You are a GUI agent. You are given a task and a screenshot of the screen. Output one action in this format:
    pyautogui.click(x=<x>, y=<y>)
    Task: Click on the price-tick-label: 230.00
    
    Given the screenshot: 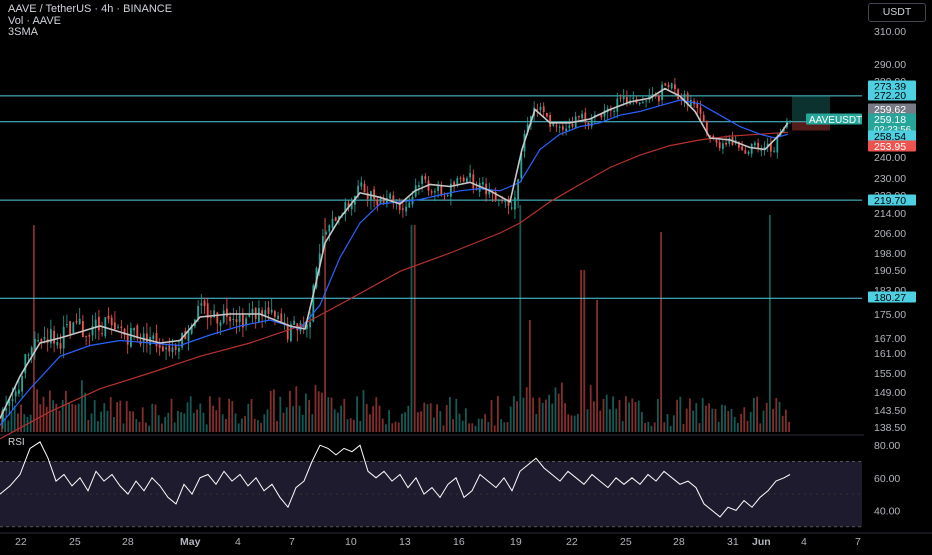 What is the action you would take?
    pyautogui.click(x=890, y=179)
    